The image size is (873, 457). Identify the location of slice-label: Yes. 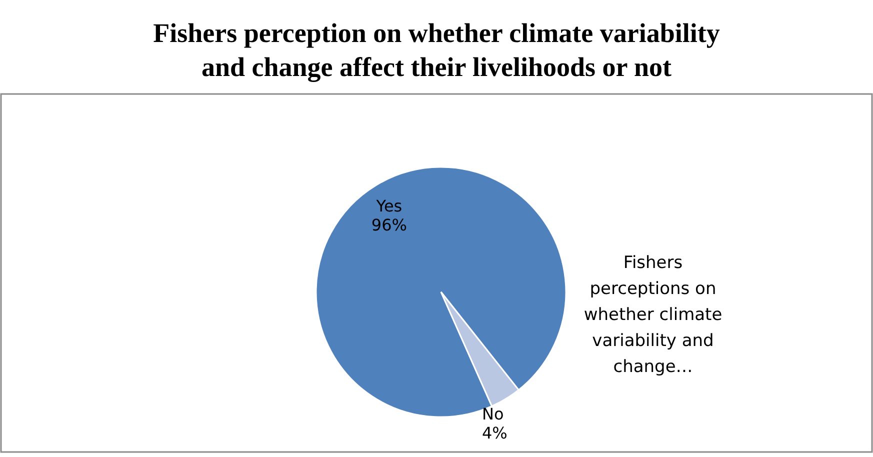
(388, 206).